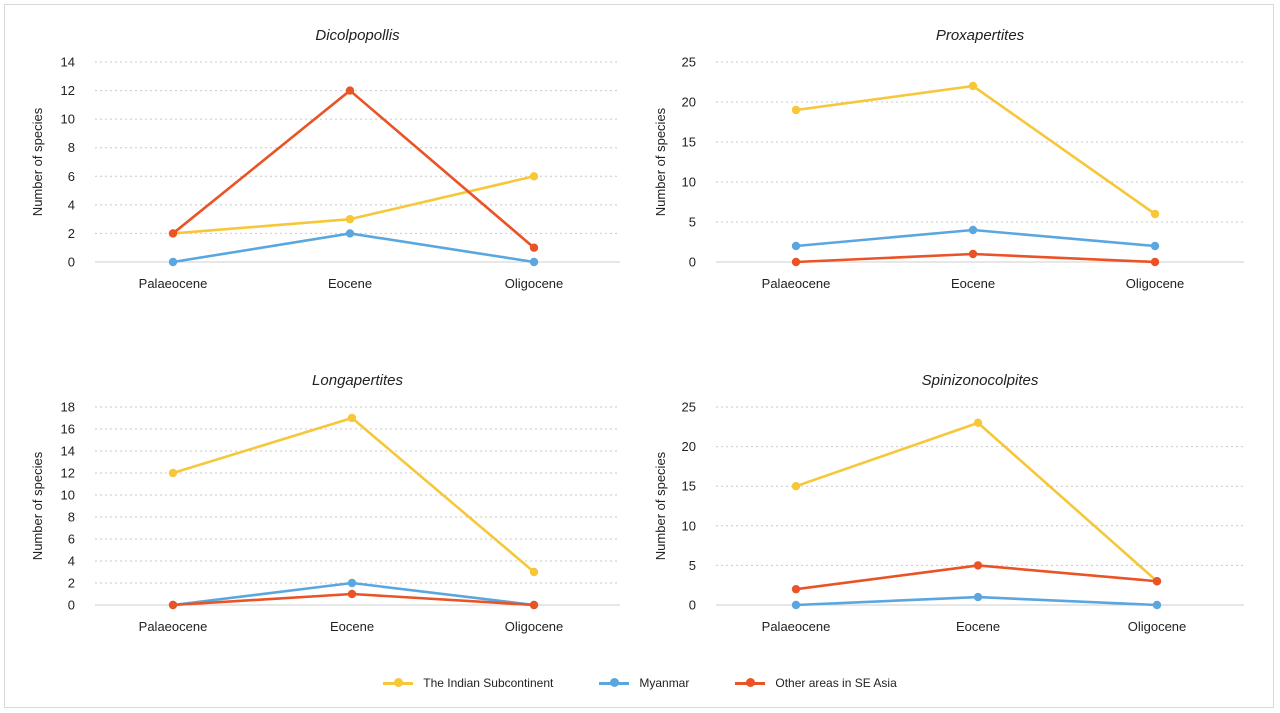  Describe the element at coordinates (664, 683) in the screenshot. I see `legend-label-myanmar: Myanmar` at that location.